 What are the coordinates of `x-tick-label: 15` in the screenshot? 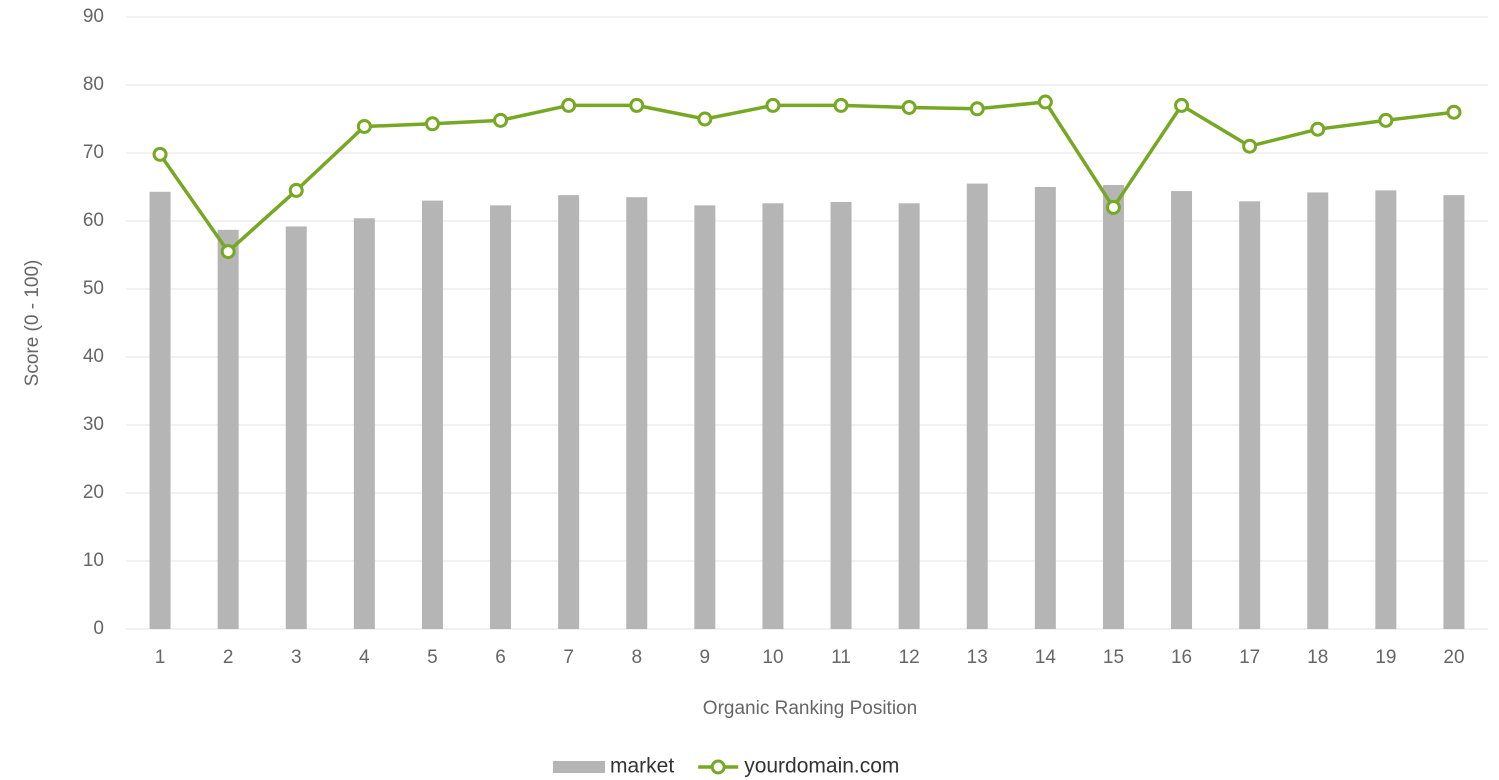 It's located at (1113, 657).